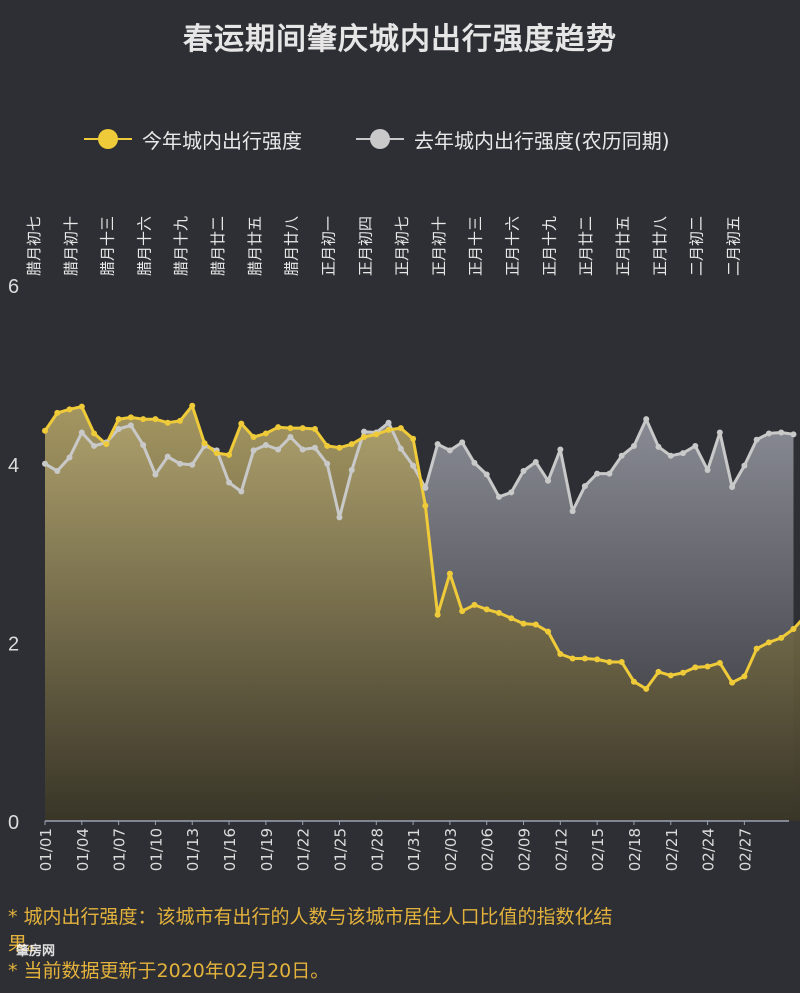  What do you see at coordinates (108, 139) in the screenshot?
I see `legend-swatch-current-icon` at bounding box center [108, 139].